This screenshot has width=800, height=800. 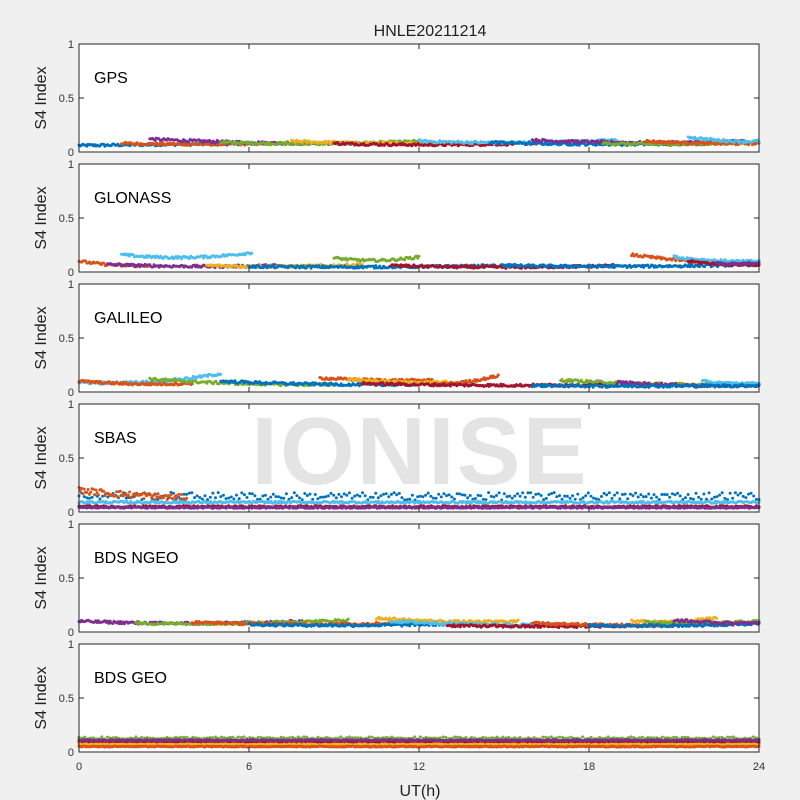 I want to click on figure-title: HNLE20211214, so click(x=430, y=31).